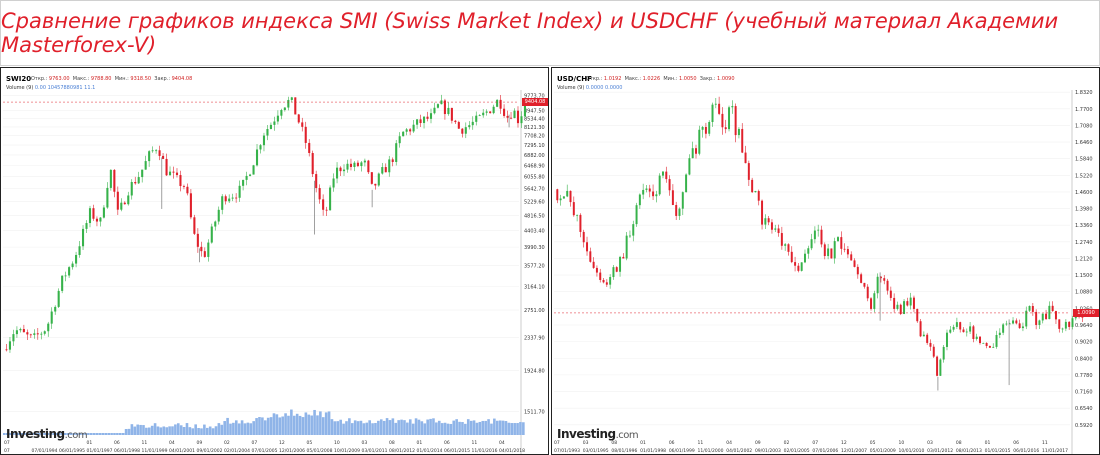 Image resolution: width=1100 pixels, height=455 pixels. Describe the element at coordinates (19, 79) in the screenshot. I see `symbol-label: SWI20` at that location.